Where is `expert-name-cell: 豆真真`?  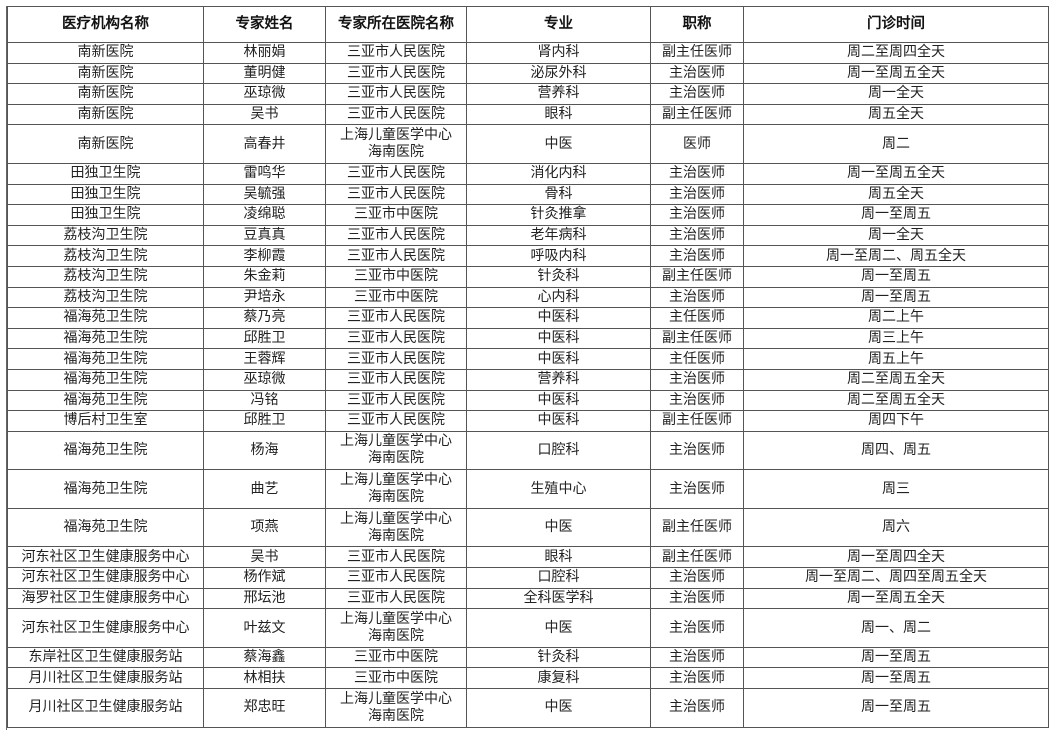
expert-name-cell: 豆真真 is located at coordinates (264, 235).